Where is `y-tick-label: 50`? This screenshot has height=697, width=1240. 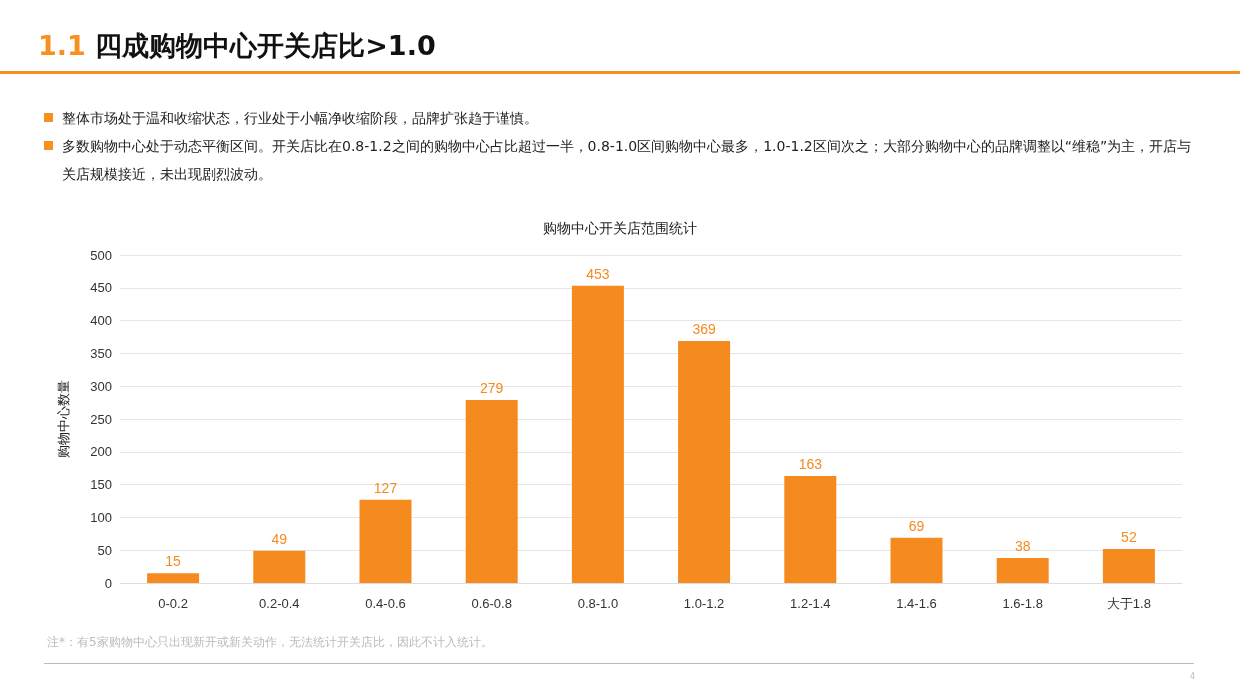
y-tick-label: 50 is located at coordinates (104, 550).